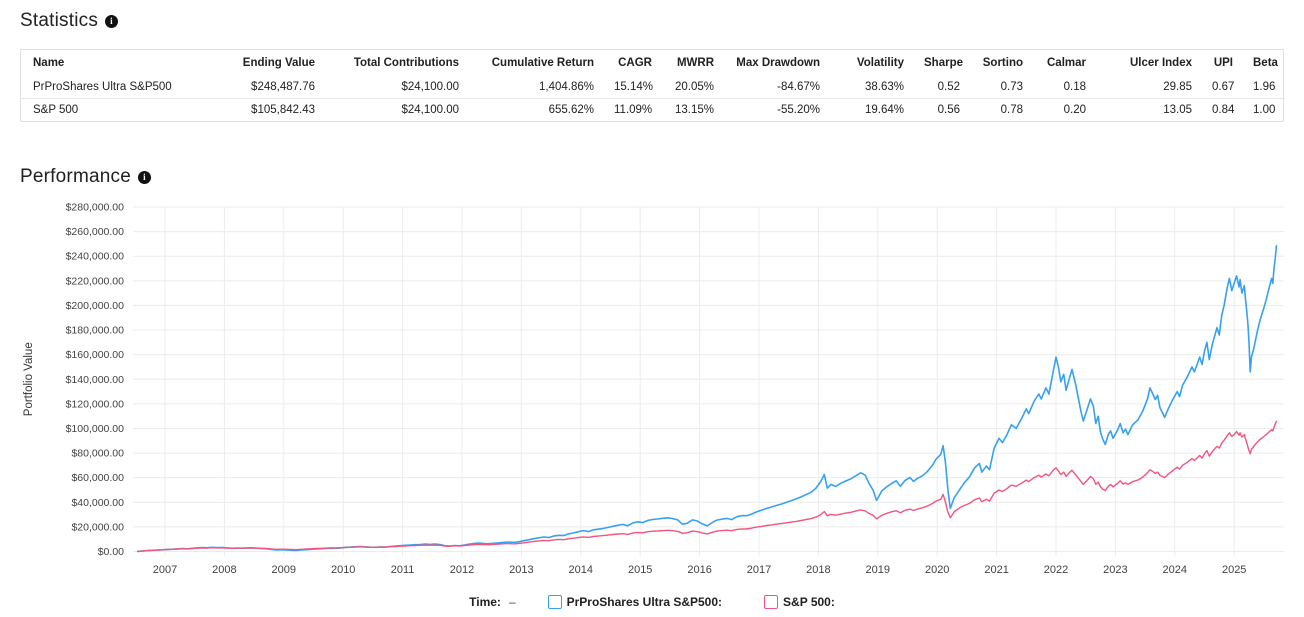 The height and width of the screenshot is (617, 1304). I want to click on table-cell: 1.00, so click(1264, 110).